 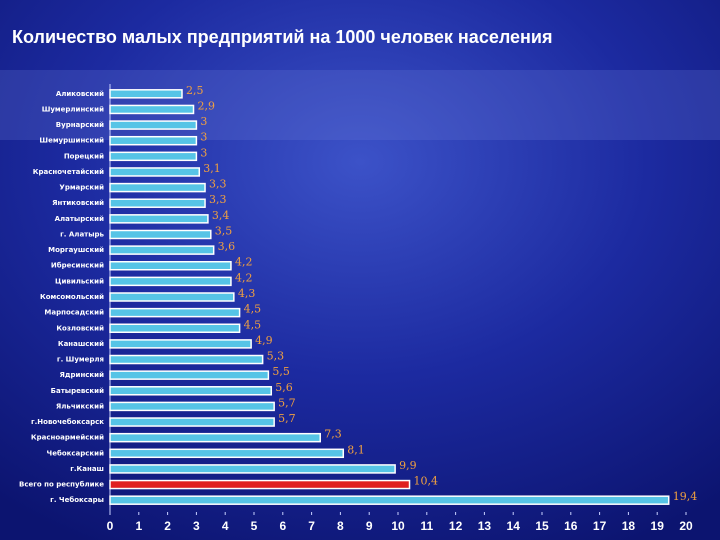 I want to click on city-backdrop, so click(x=360, y=105).